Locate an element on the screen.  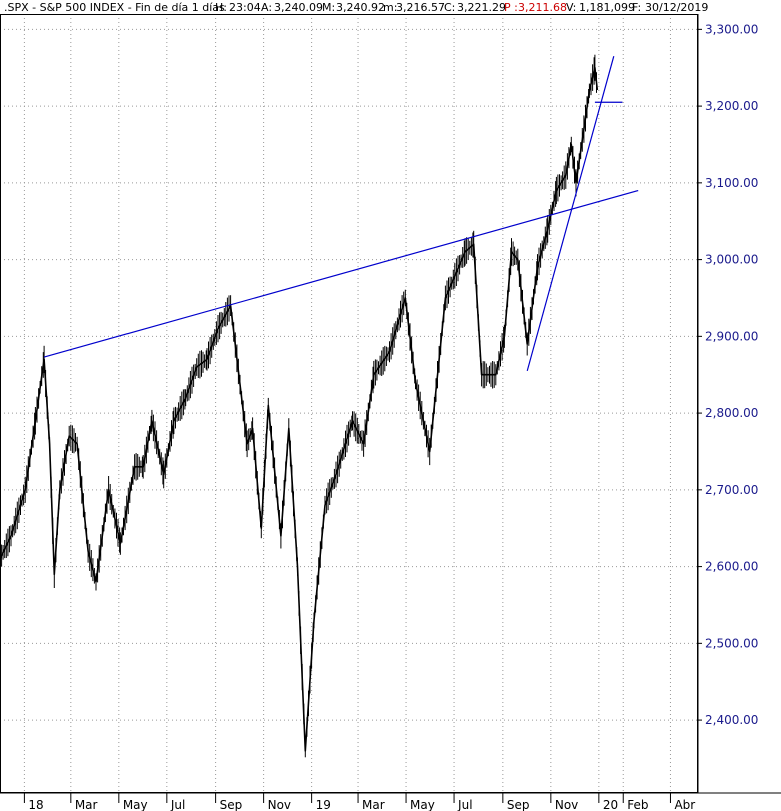
x-tick-label: Feb is located at coordinates (637, 804).